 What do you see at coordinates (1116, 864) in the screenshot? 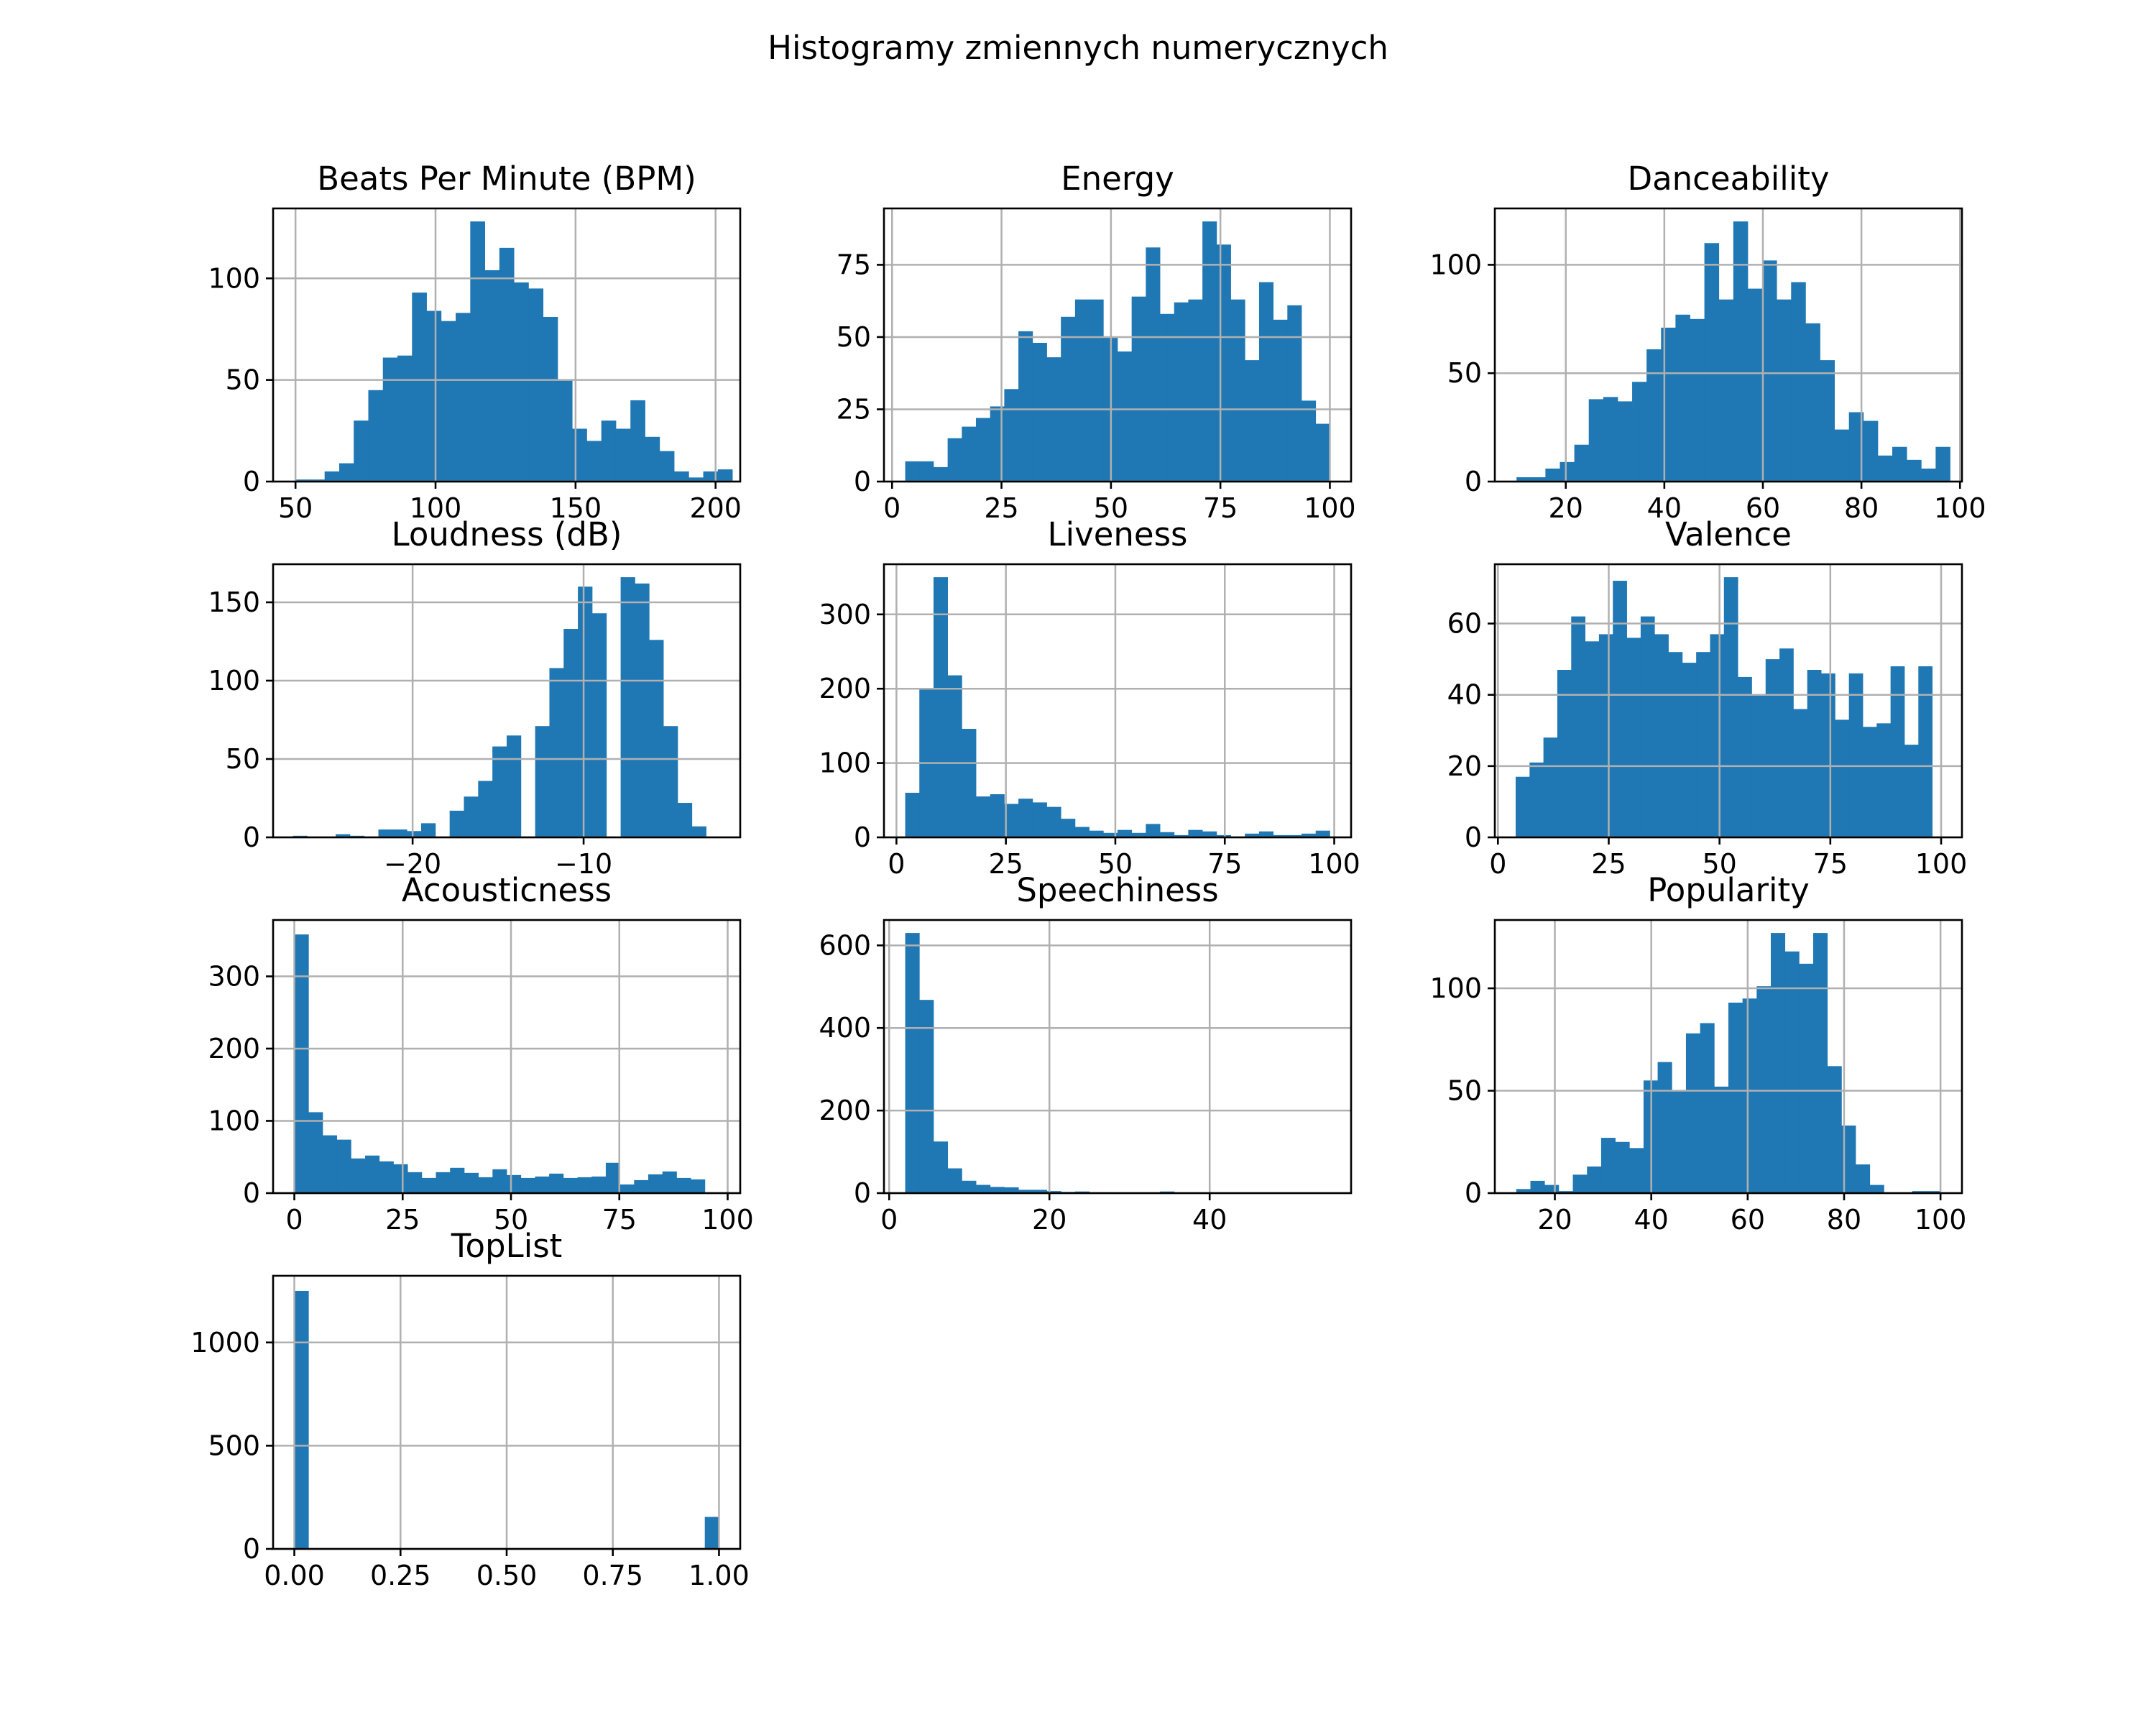
I see `x-tick-label: 50` at bounding box center [1116, 864].